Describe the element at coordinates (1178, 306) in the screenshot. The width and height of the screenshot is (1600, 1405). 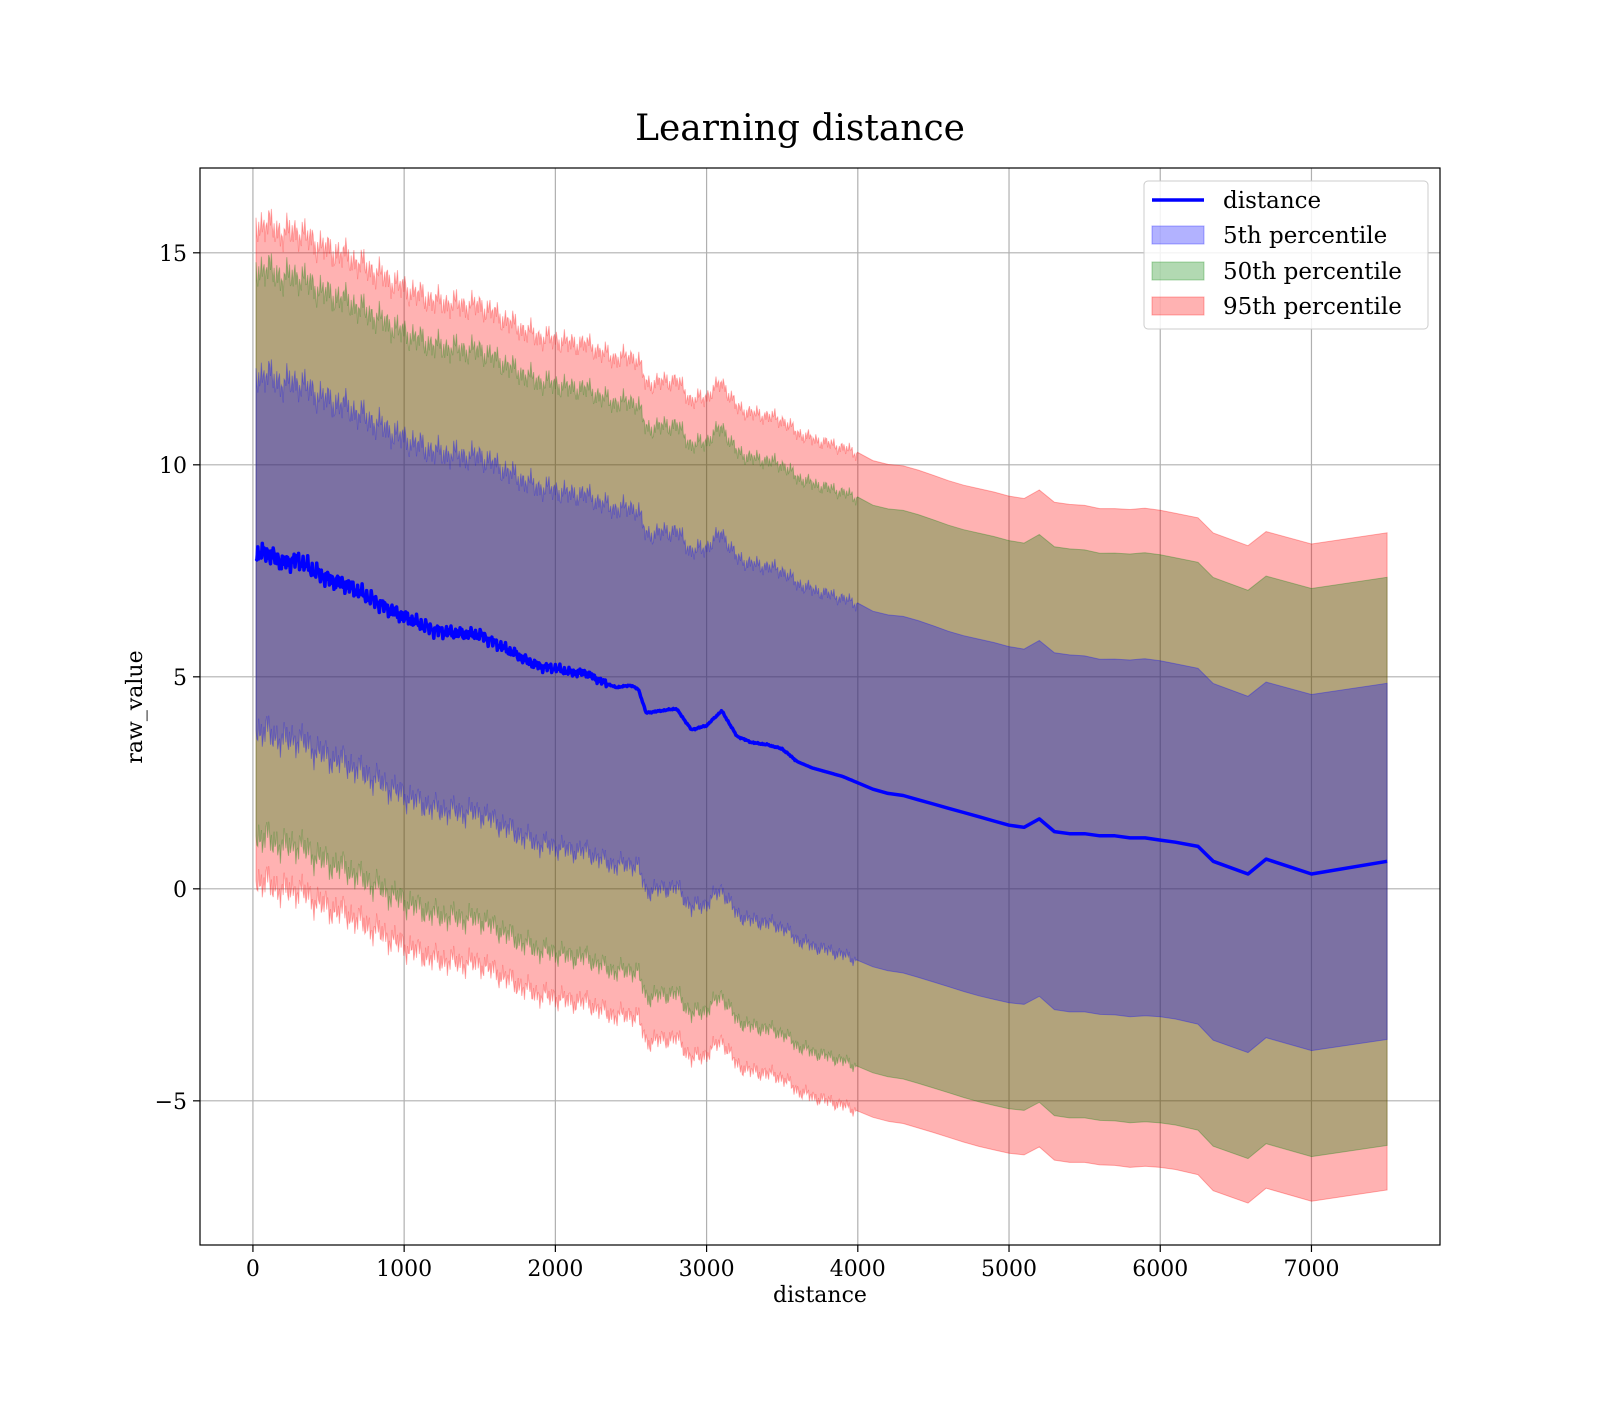
I see `legend-swatch-95th` at that location.